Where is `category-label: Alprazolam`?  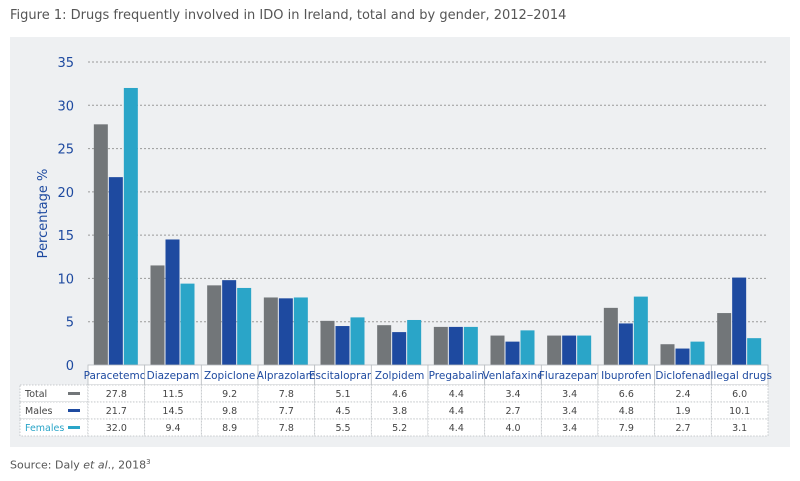
category-label: Alprazolam is located at coordinates (286, 376).